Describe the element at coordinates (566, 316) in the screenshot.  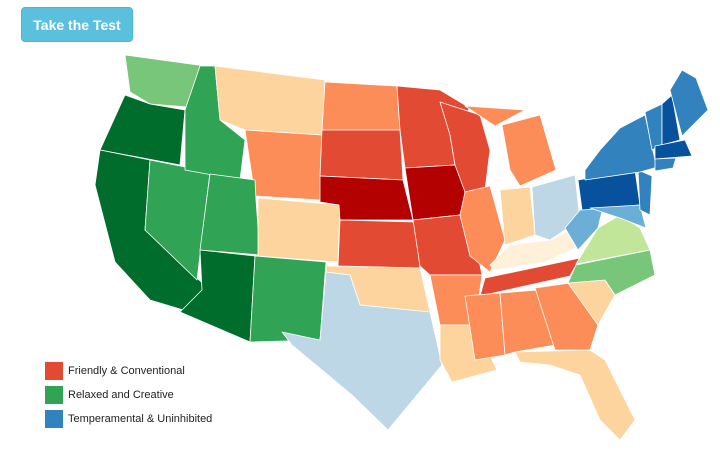
I see `ga` at that location.